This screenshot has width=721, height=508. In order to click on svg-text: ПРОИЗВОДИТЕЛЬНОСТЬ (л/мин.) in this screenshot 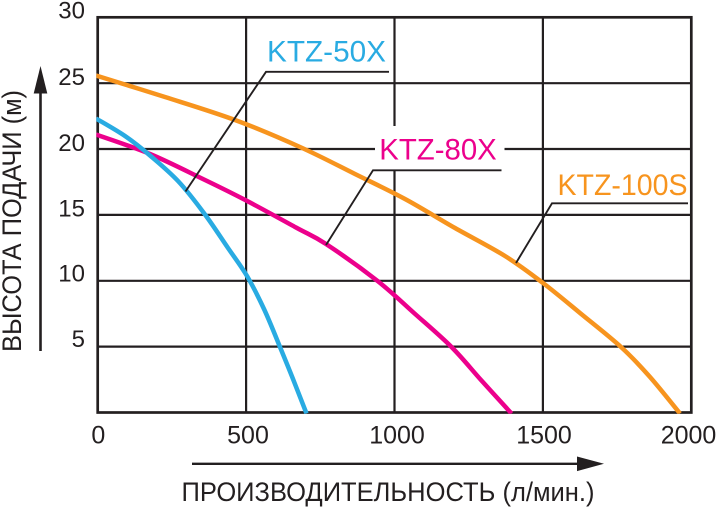, I will do `click(388, 492)`.